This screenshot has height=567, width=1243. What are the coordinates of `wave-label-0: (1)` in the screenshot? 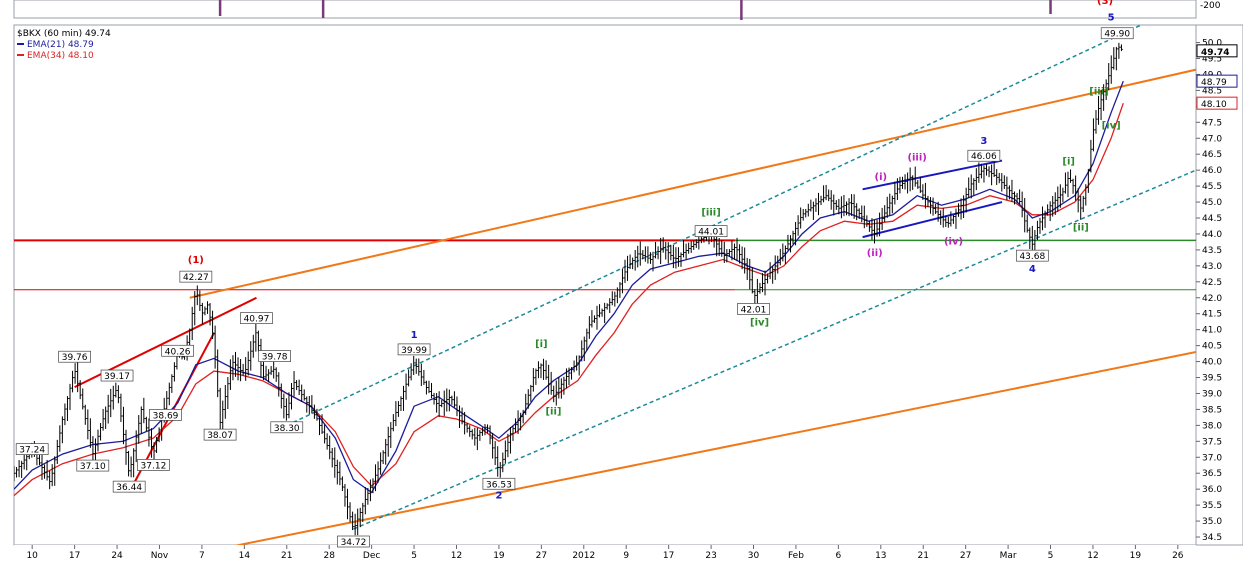 It's located at (196, 260).